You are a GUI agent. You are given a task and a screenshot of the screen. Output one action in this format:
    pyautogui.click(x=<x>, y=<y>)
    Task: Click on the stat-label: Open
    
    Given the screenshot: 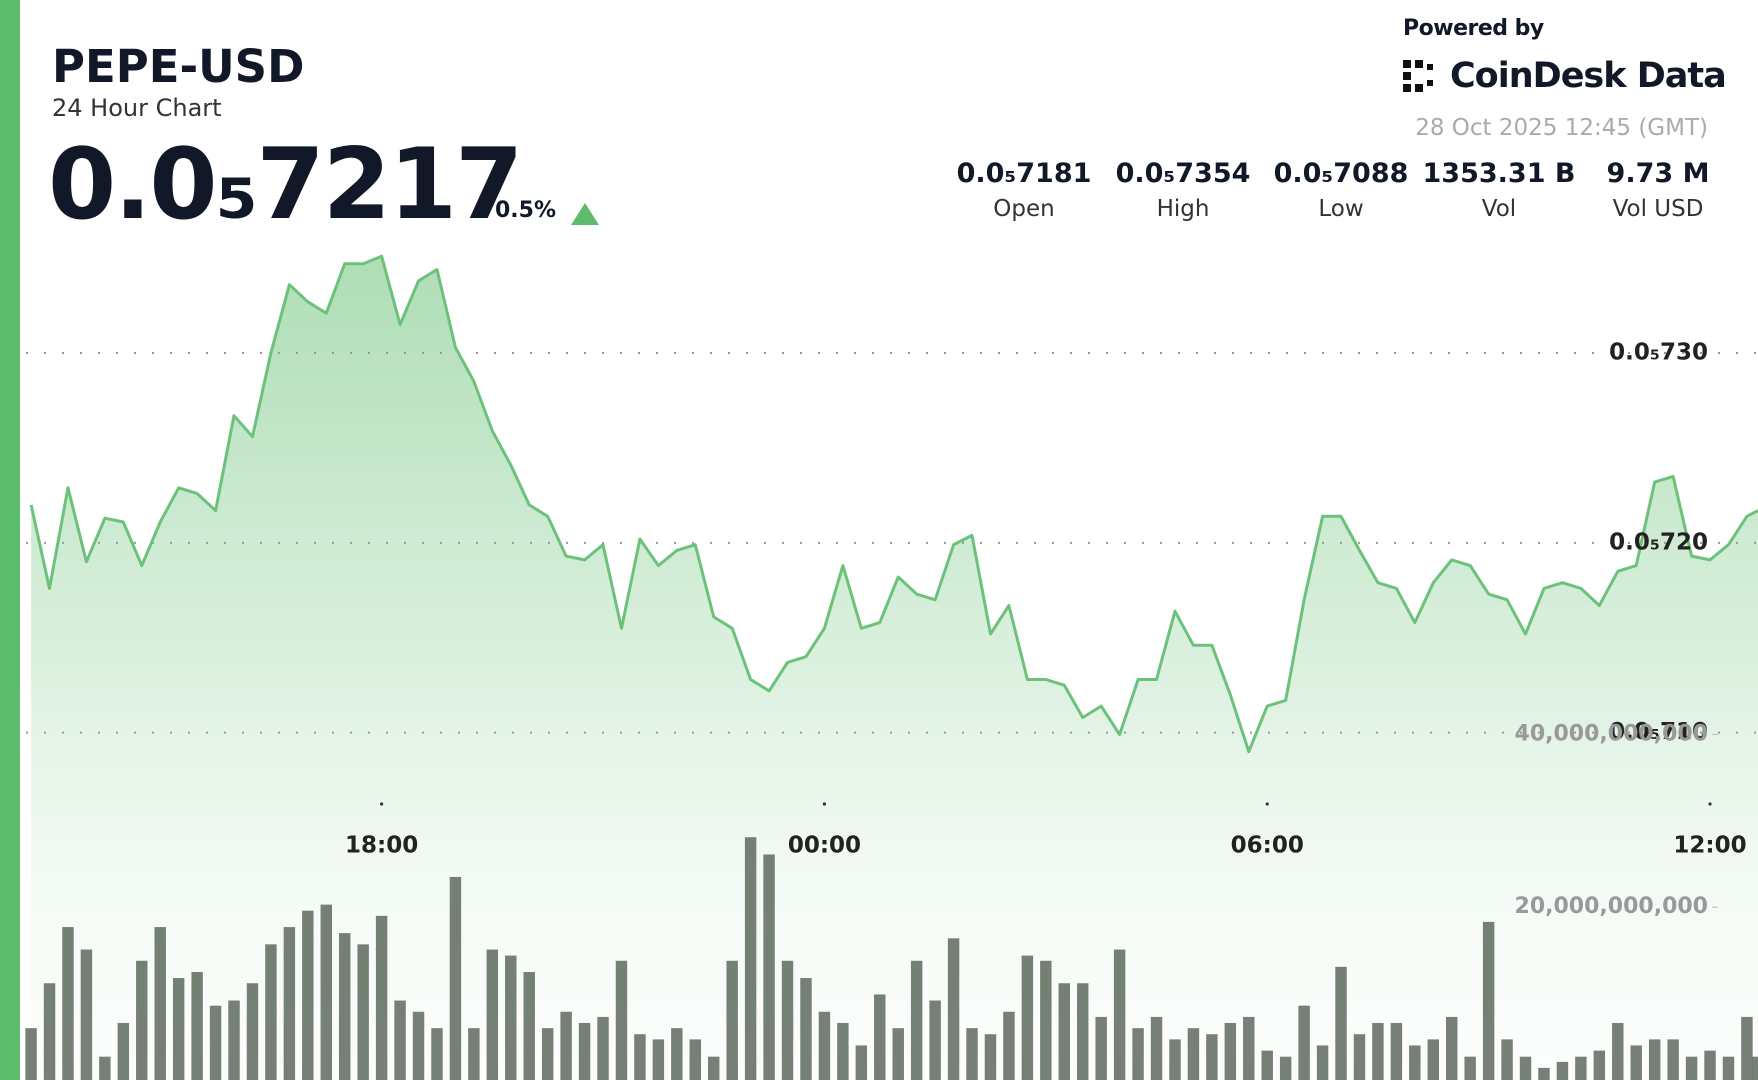 What is the action you would take?
    pyautogui.click(x=1024, y=209)
    